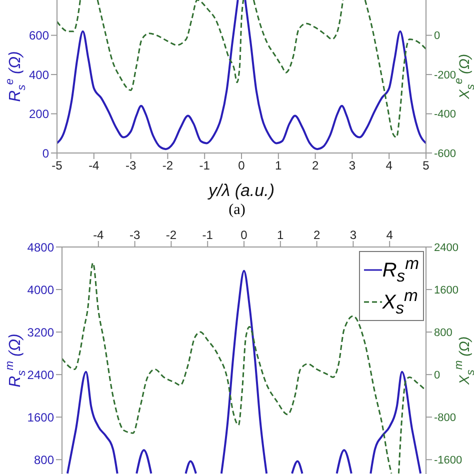 This screenshot has width=474, height=474. Describe the element at coordinates (57, 165) in the screenshot. I see `x-tick-label: -5` at that location.